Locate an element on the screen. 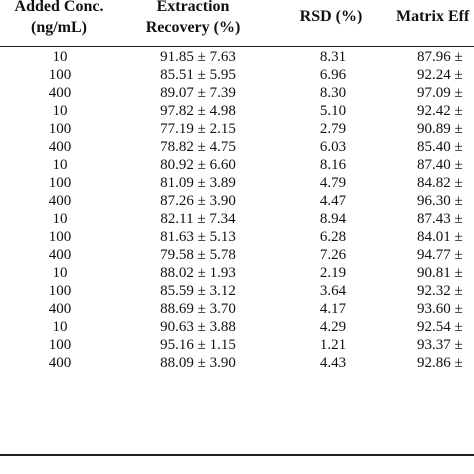 The height and width of the screenshot is (474, 474). table-row: 100 81.09 ± 3.89 4.79 84.82 ± is located at coordinates (237, 183).